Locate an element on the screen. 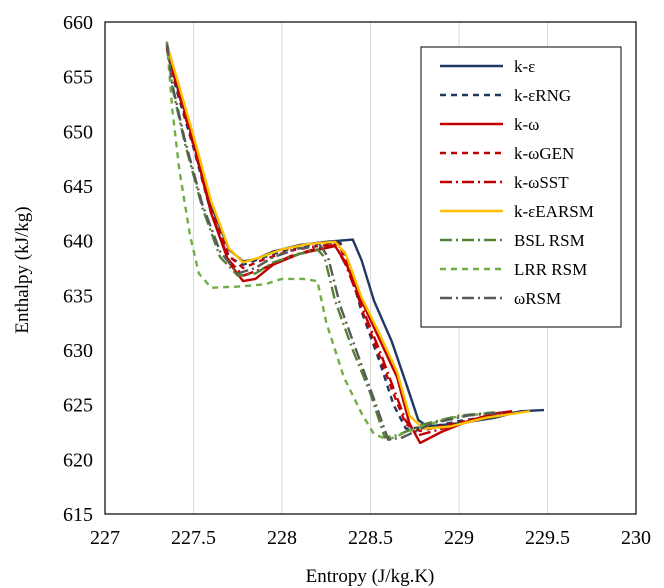 This screenshot has width=664, height=588. legend-box is located at coordinates (521, 187).